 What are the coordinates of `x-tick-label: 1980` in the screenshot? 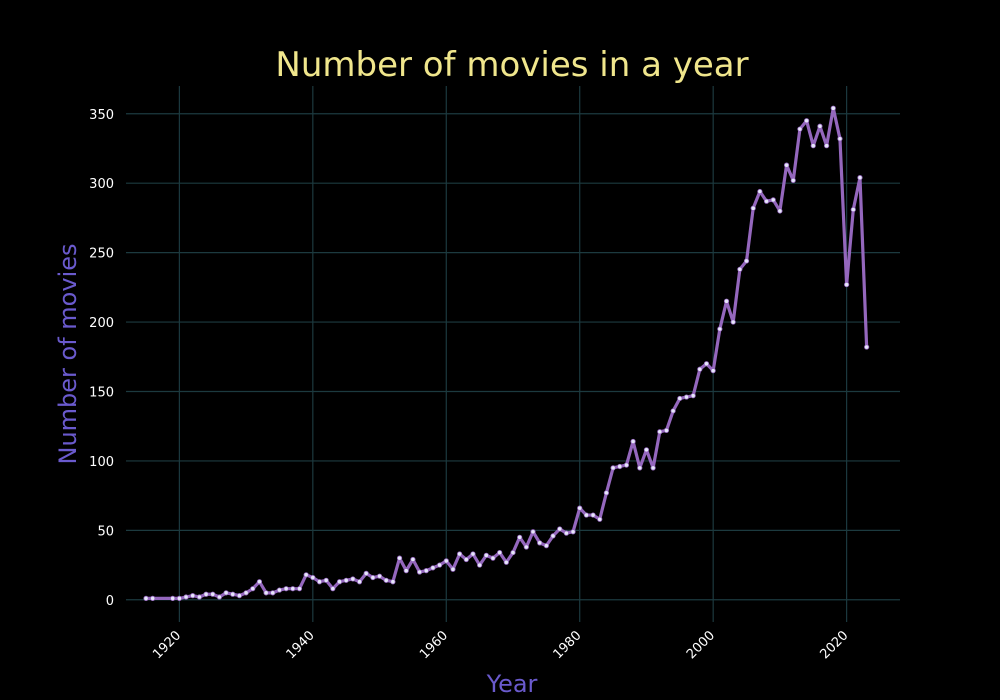 It's located at (568, 645).